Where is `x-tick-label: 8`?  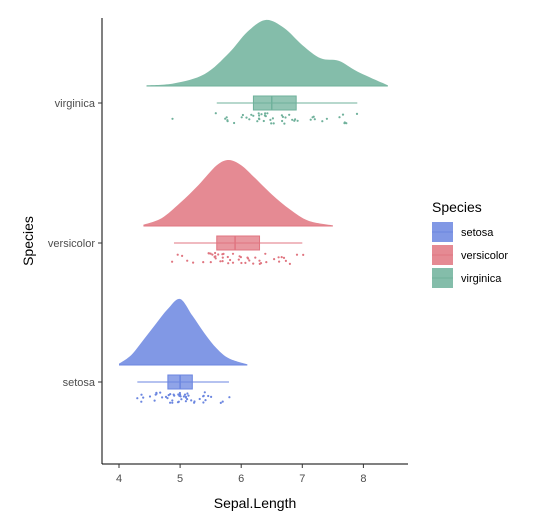
x-tick-label: 8 is located at coordinates (363, 479).